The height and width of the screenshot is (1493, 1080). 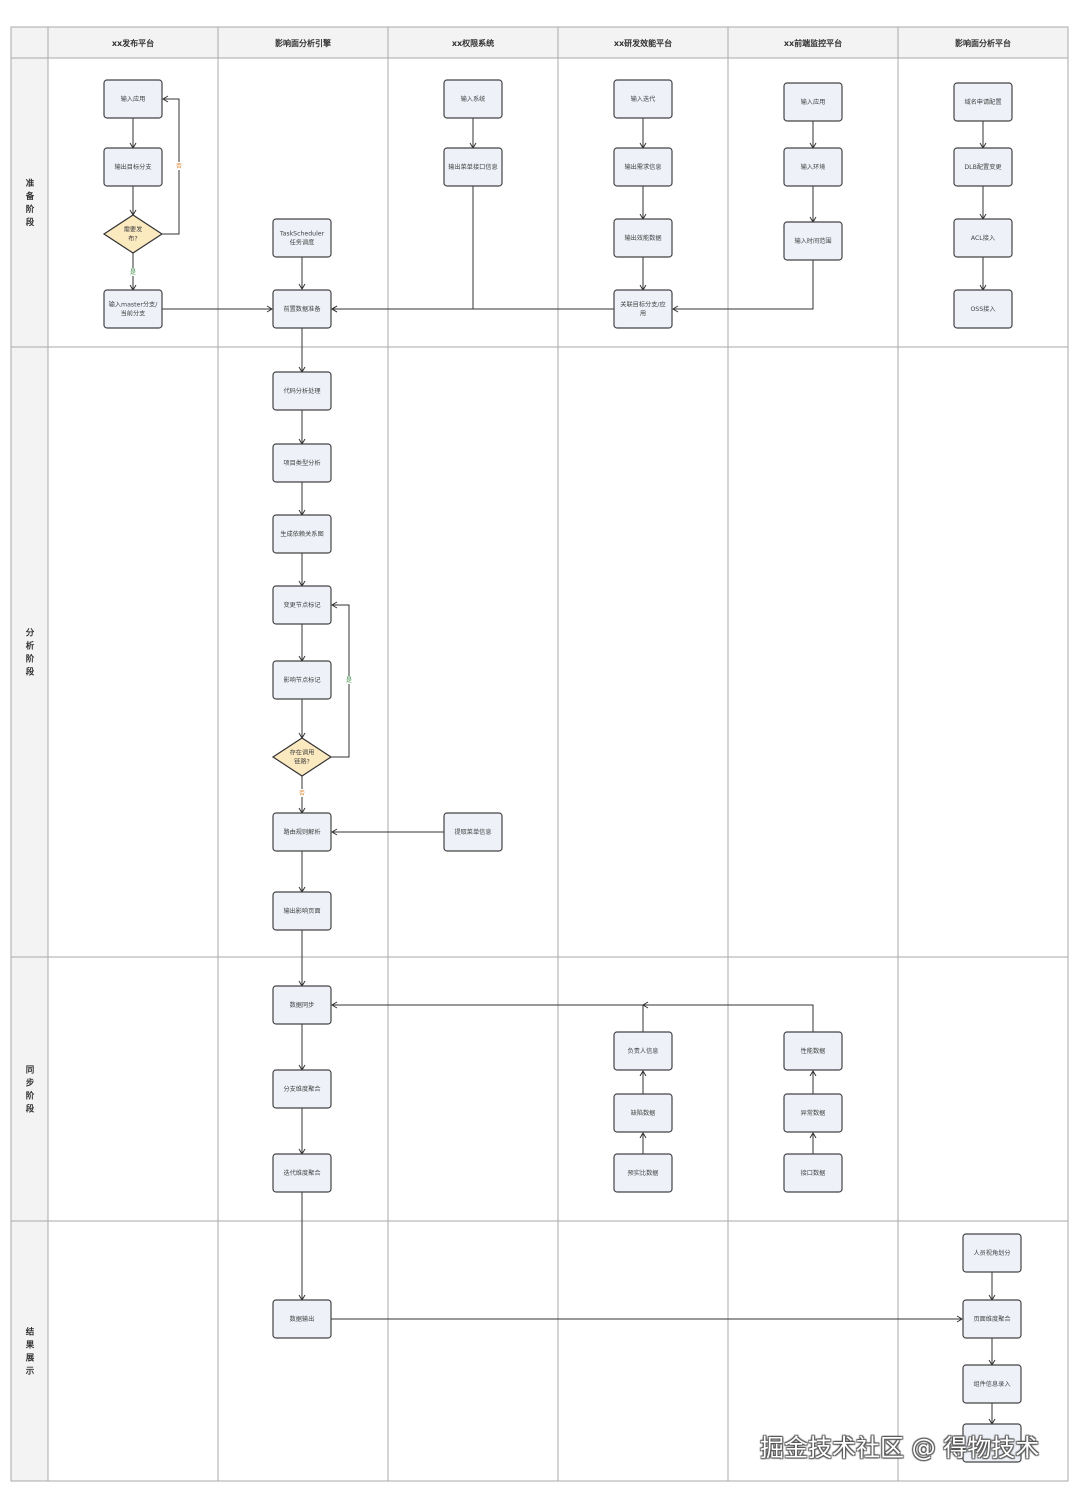 I want to click on node-eff-defect: 缺陷数据, so click(x=643, y=1113).